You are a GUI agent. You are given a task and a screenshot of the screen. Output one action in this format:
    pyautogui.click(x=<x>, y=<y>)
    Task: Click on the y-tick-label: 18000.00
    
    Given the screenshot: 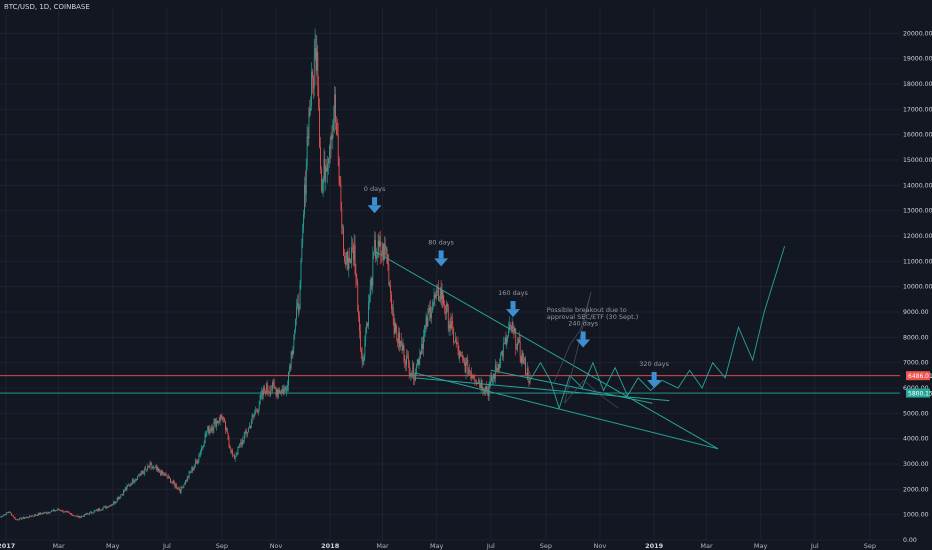 What is the action you would take?
    pyautogui.click(x=917, y=84)
    